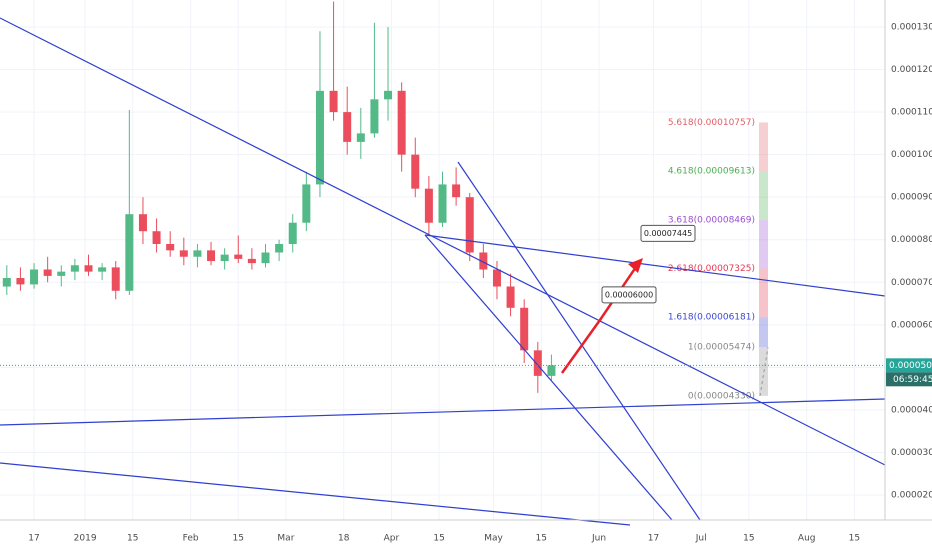 This screenshot has height=550, width=932. What do you see at coordinates (912, 380) in the screenshot?
I see `countdown-label: 06:59:45` at bounding box center [912, 380].